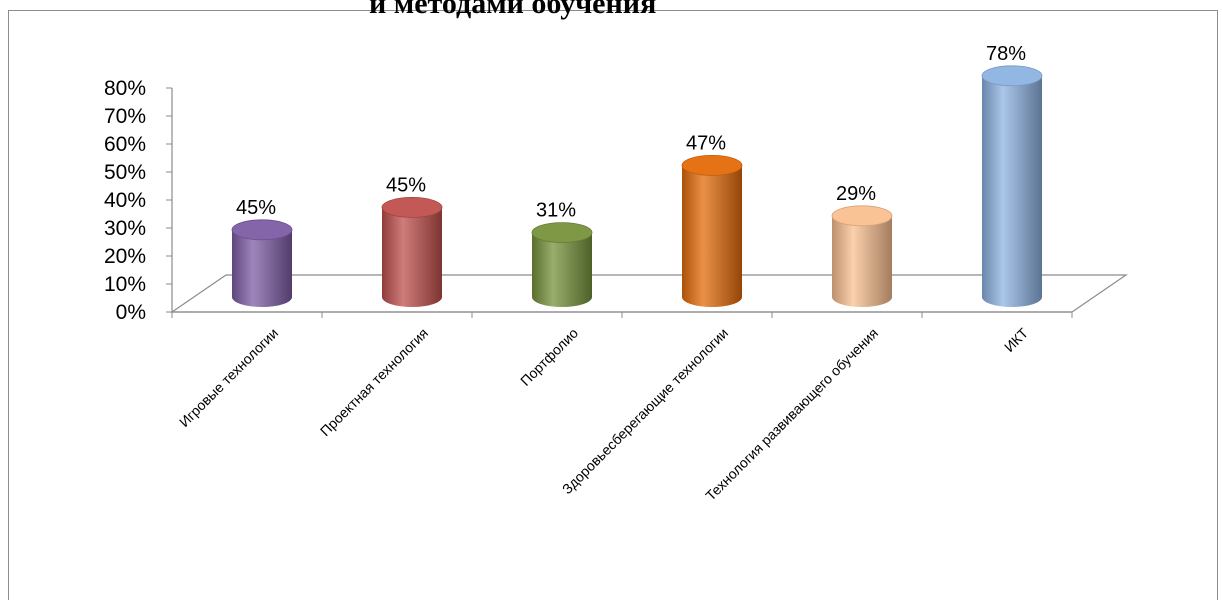 The image size is (1222, 600). What do you see at coordinates (856, 194) in the screenshot?
I see `data-label: 29%` at bounding box center [856, 194].